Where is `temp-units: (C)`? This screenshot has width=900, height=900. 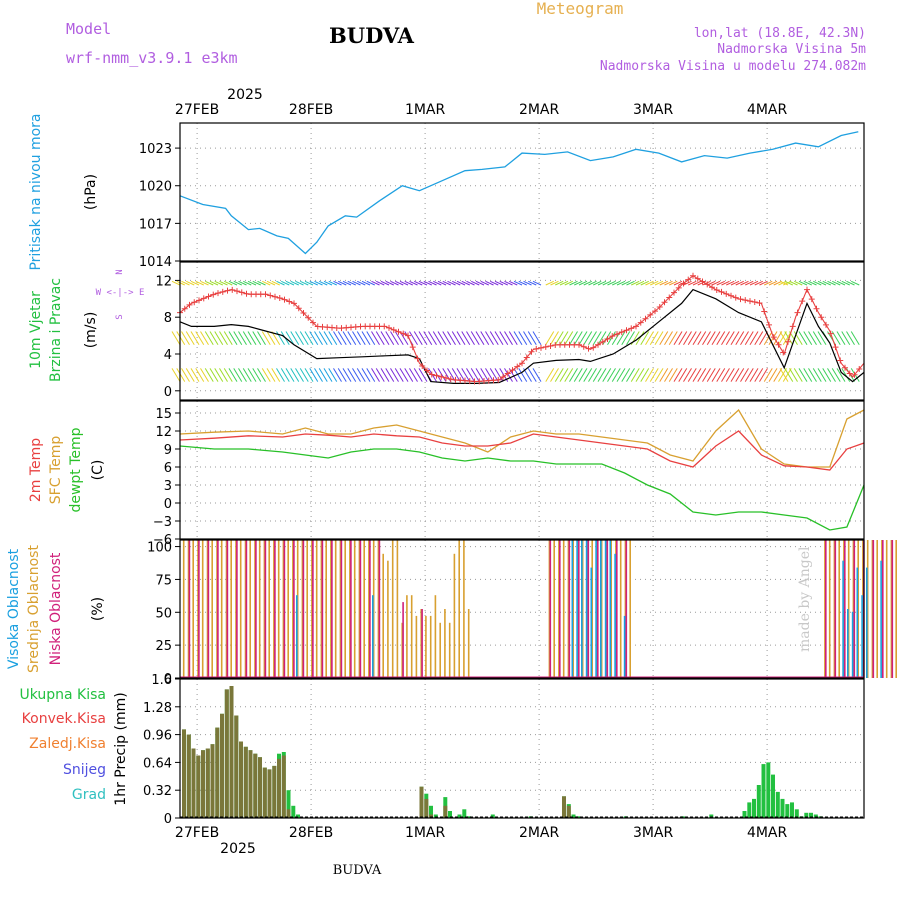 temp-units: (C) is located at coordinates (98, 470).